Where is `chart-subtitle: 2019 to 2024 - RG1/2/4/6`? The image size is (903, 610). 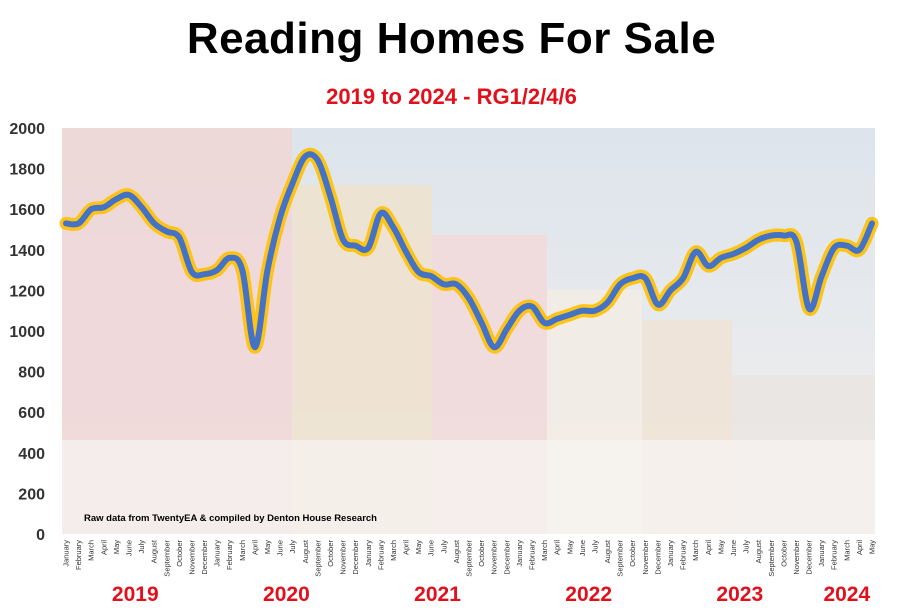
chart-subtitle: 2019 to 2024 - RG1/2/4/6 is located at coordinates (451, 96).